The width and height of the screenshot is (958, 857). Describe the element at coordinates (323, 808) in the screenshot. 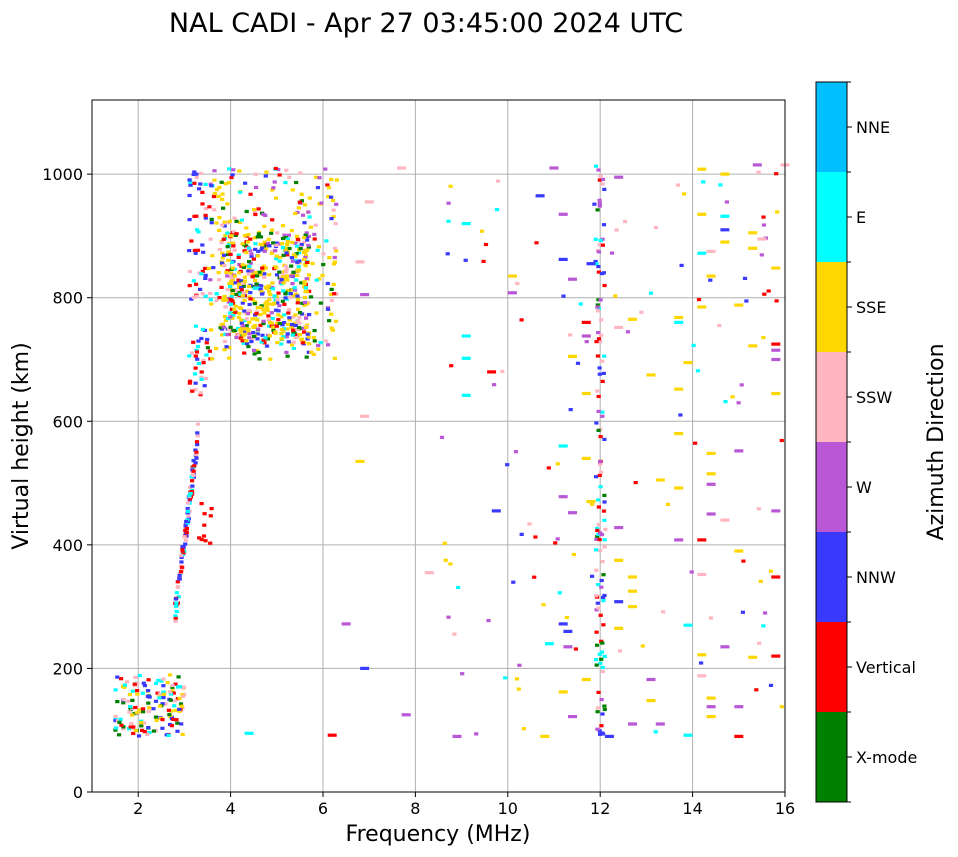

I see `x-tick-label: 6` at that location.